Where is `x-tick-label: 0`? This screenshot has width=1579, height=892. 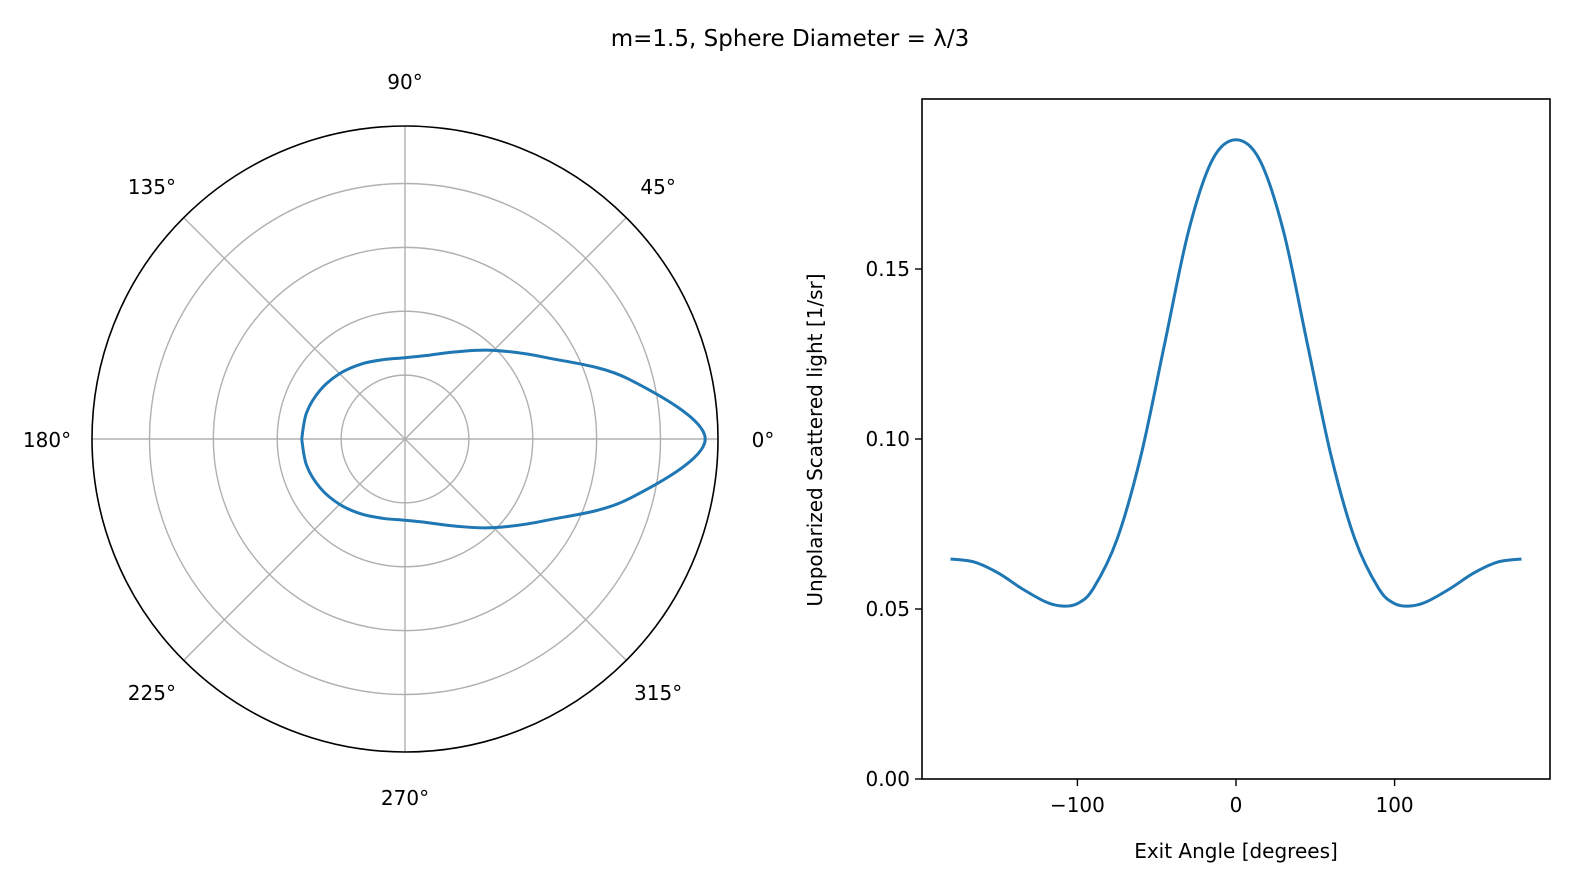 x-tick-label: 0 is located at coordinates (1236, 805).